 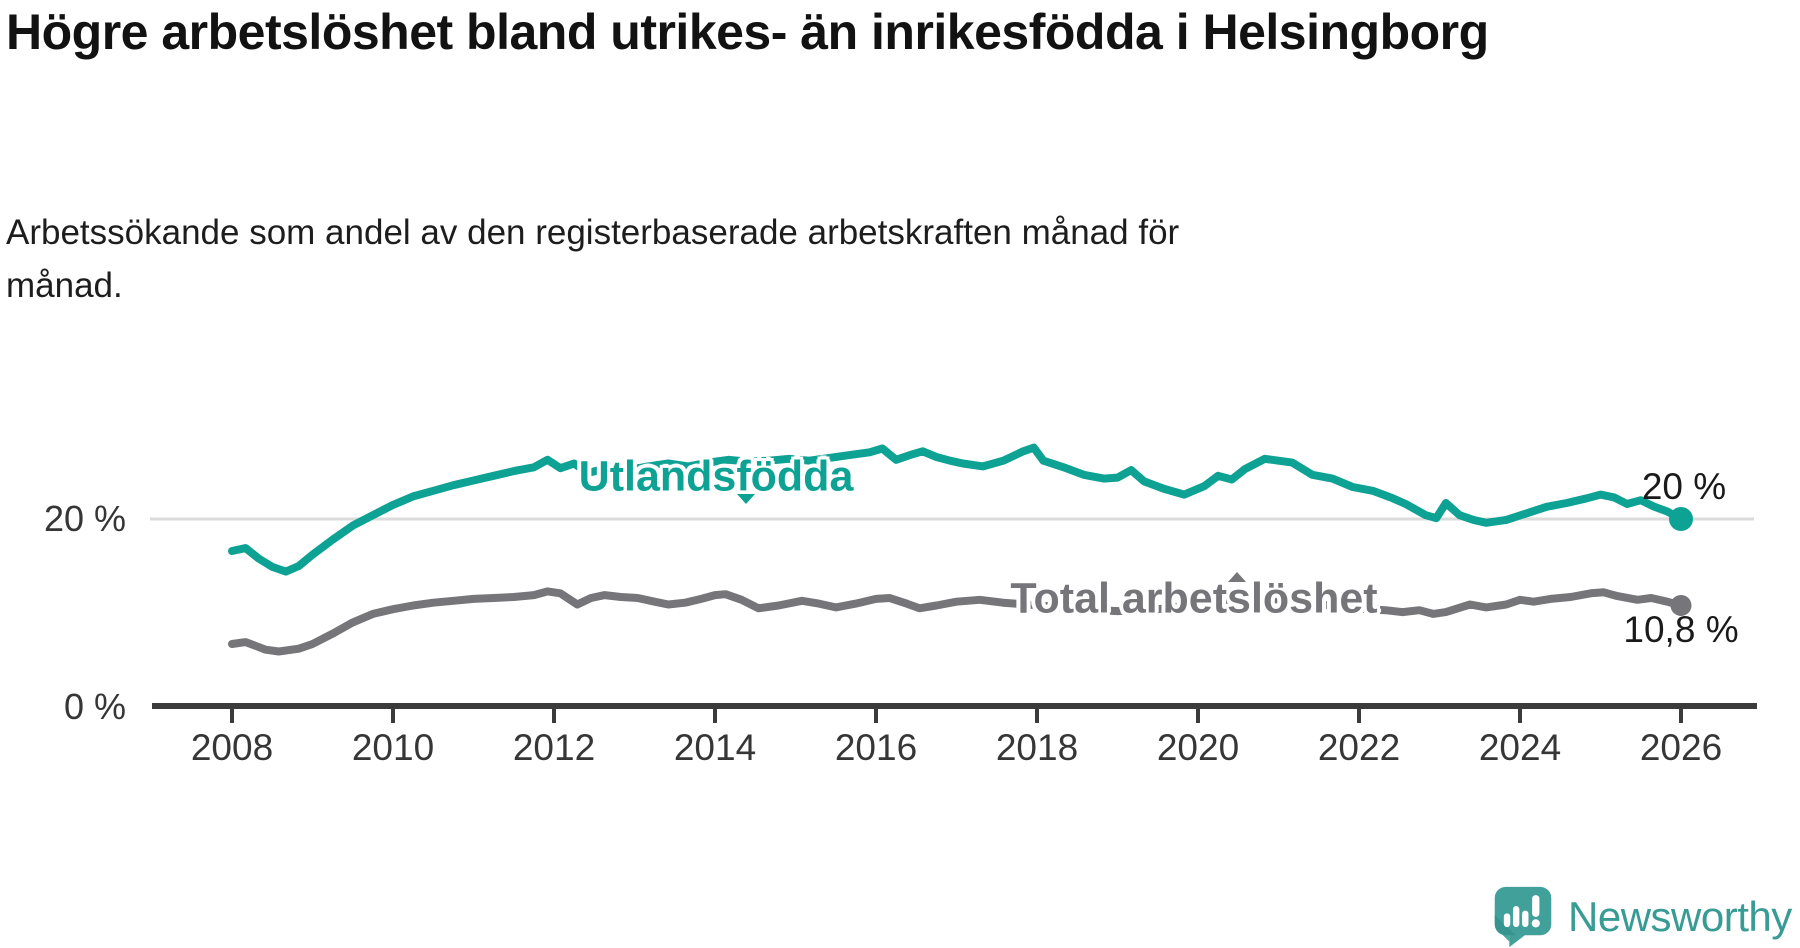 What do you see at coordinates (1535, 923) in the screenshot?
I see `logo-exclamation-dot-icon` at bounding box center [1535, 923].